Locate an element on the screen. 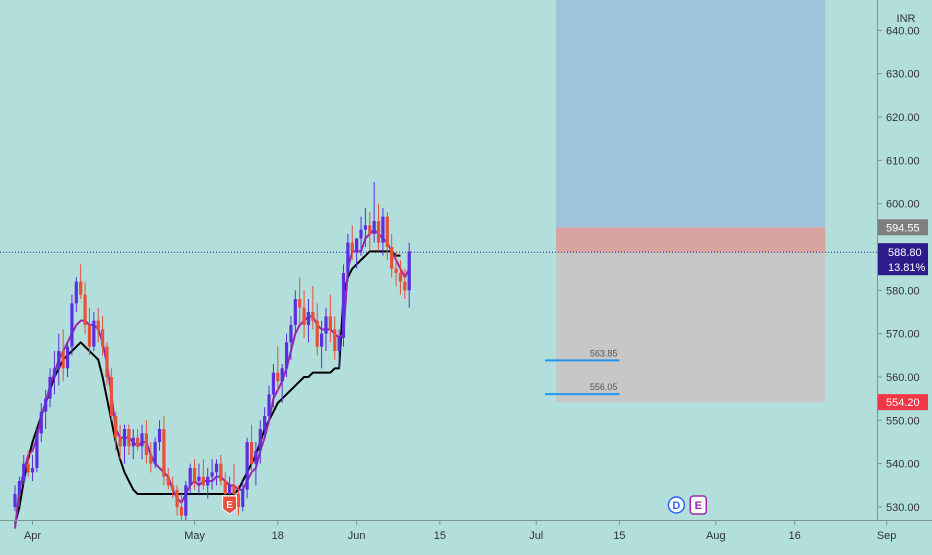 This screenshot has width=932, height=555. last-price-badge is located at coordinates (903, 259).